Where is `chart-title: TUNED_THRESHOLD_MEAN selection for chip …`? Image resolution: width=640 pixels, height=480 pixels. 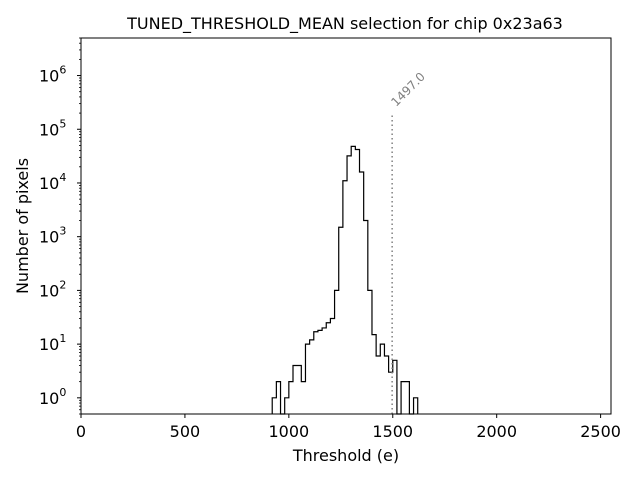 chart-title: TUNED_THRESHOLD_MEAN selection for chip … is located at coordinates (344, 24).